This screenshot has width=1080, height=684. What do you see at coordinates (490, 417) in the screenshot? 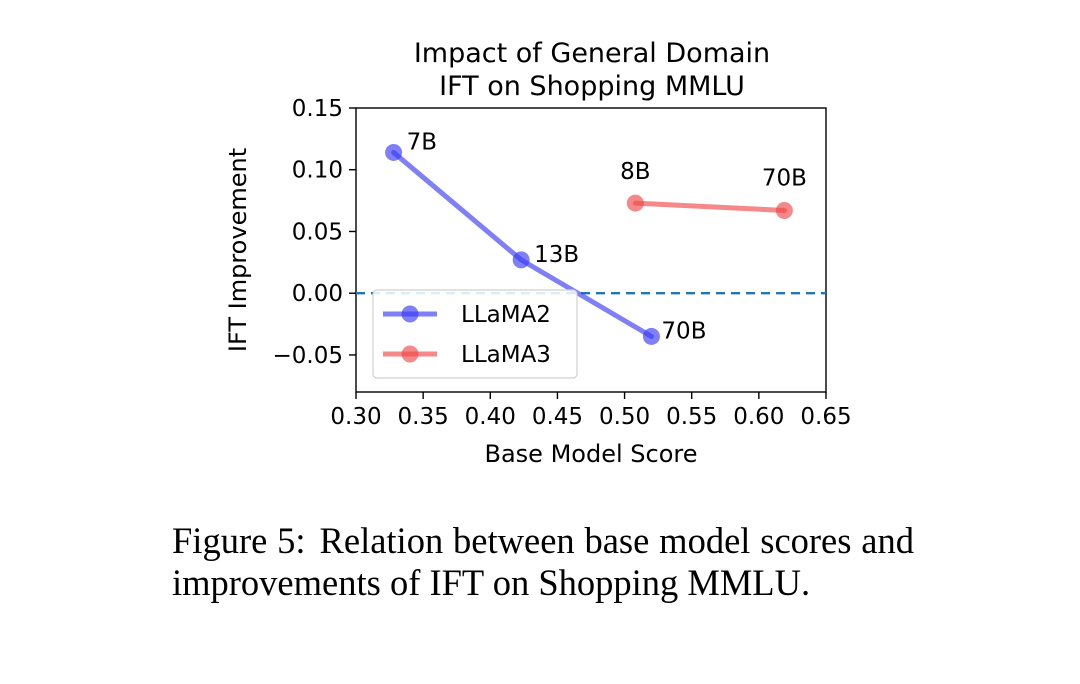
I see `x-tick-label: 0.40` at bounding box center [490, 417].